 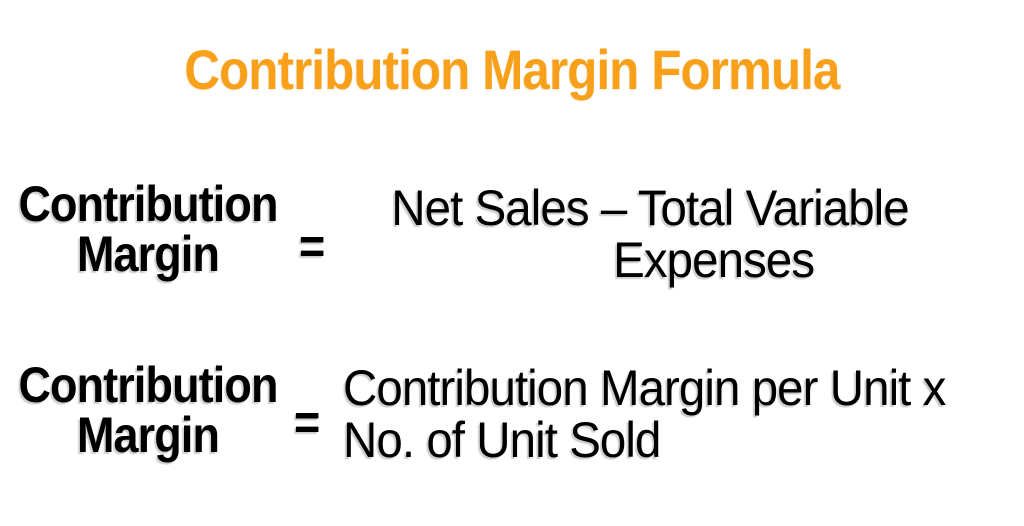 I want to click on rhs-line-1: Net Sales – Total Variable, so click(x=650, y=208).